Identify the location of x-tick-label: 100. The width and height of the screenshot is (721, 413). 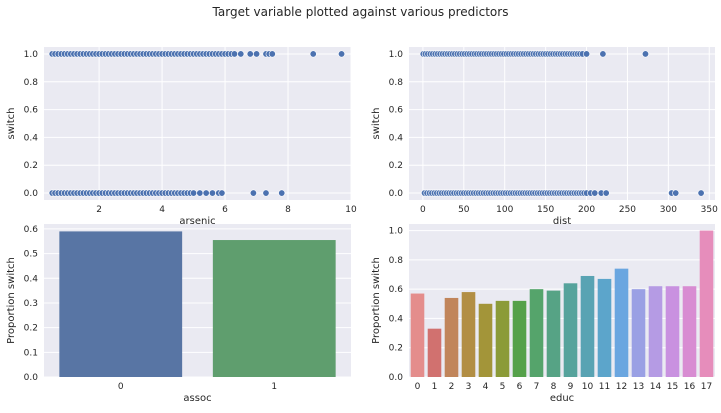
(504, 210).